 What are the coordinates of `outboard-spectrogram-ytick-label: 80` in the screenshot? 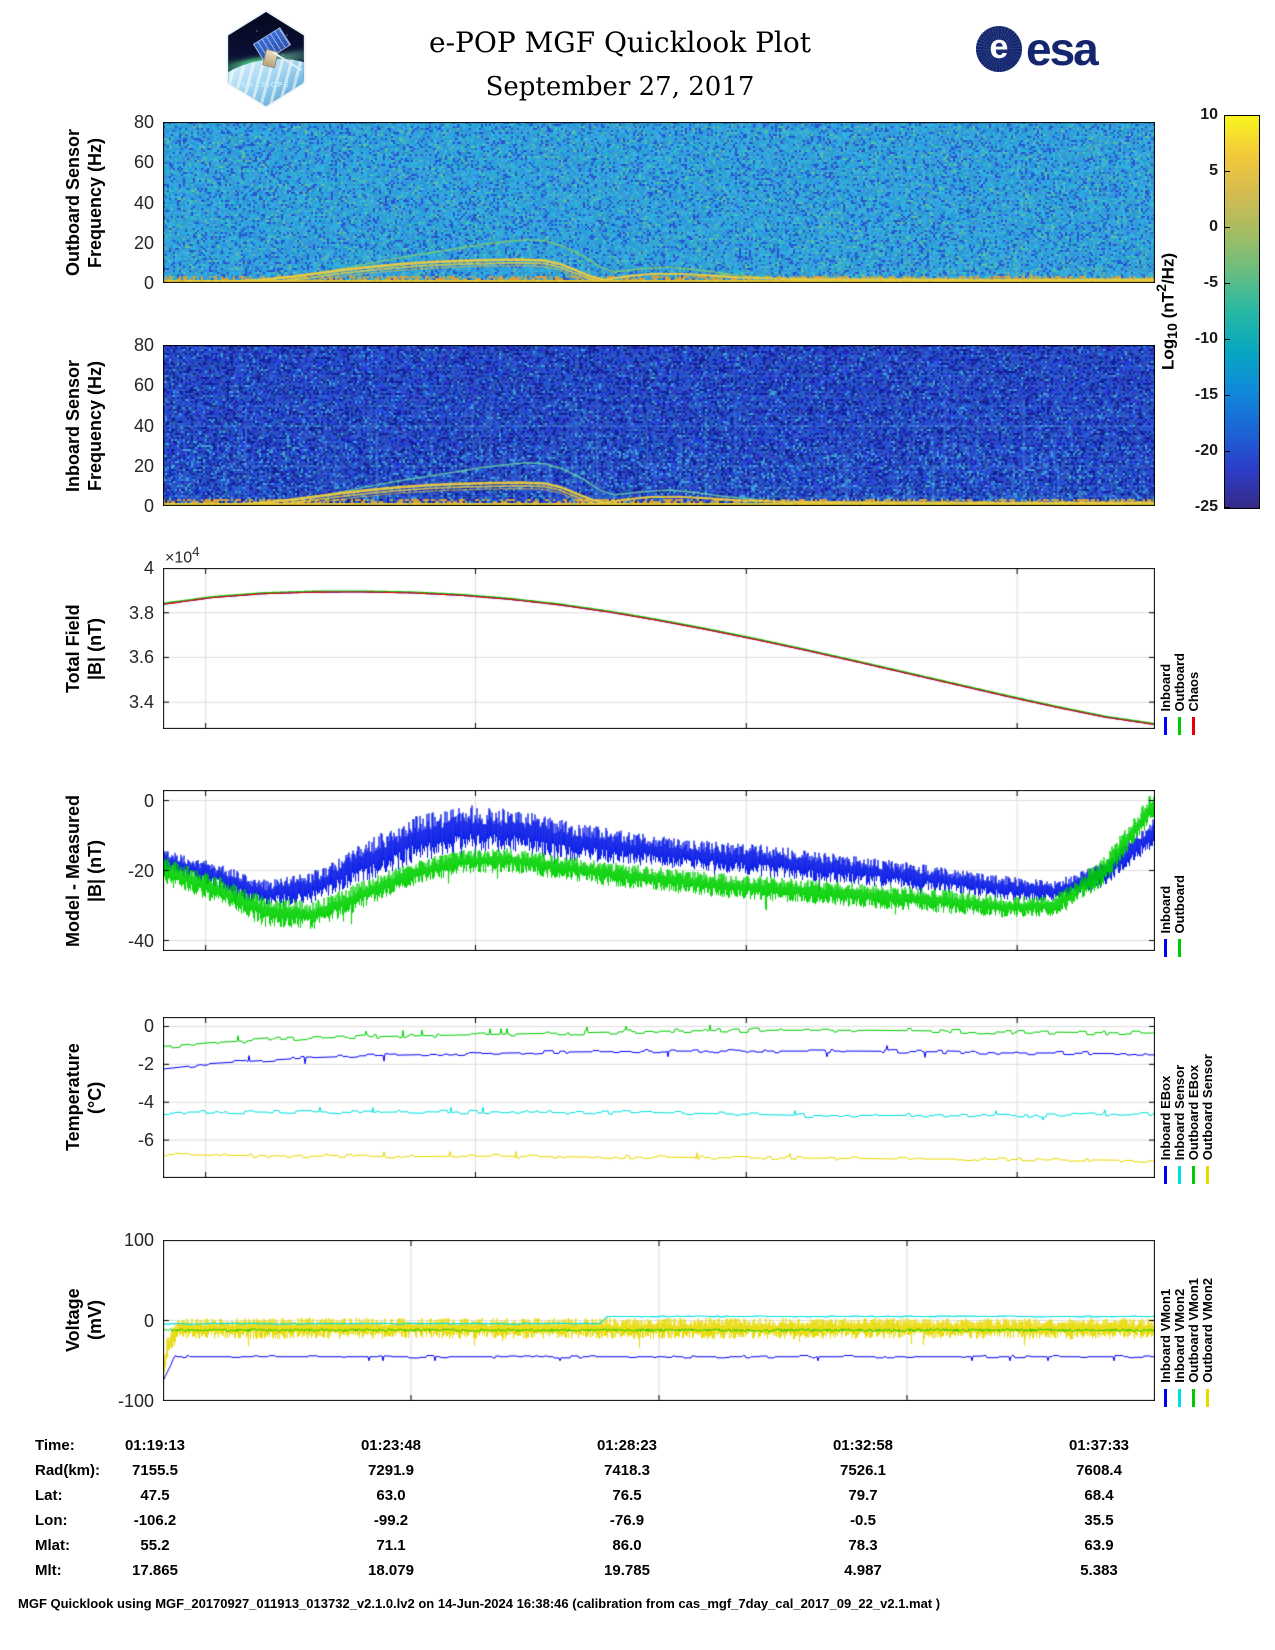 It's located at (143, 122).